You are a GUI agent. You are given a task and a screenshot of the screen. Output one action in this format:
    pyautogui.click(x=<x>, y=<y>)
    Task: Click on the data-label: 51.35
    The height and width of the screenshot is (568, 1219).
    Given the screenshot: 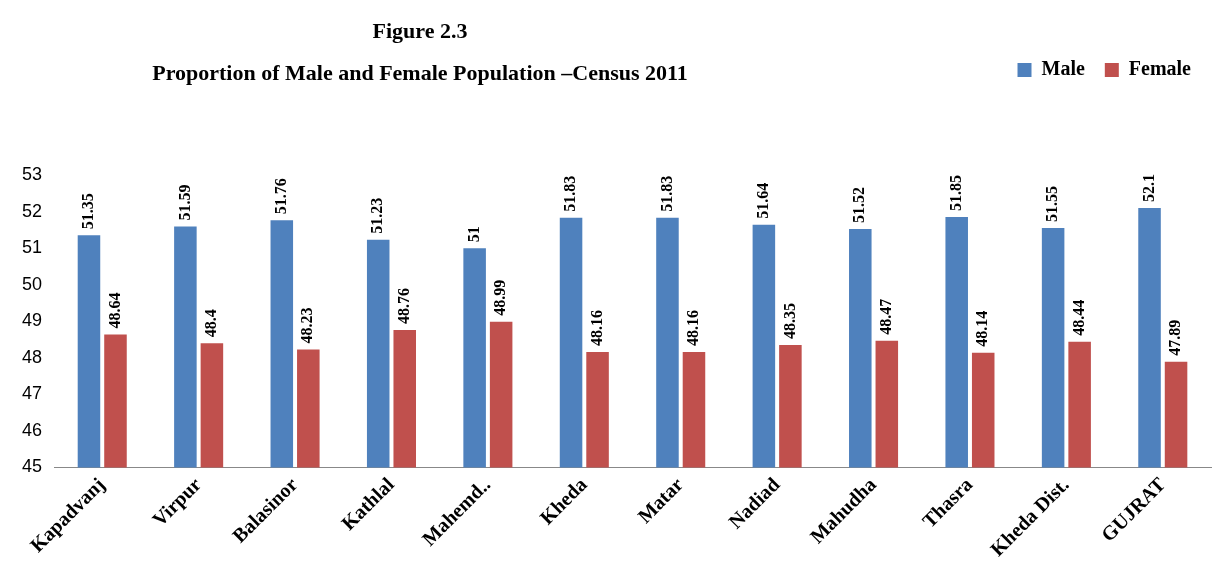 What is the action you would take?
    pyautogui.click(x=88, y=211)
    